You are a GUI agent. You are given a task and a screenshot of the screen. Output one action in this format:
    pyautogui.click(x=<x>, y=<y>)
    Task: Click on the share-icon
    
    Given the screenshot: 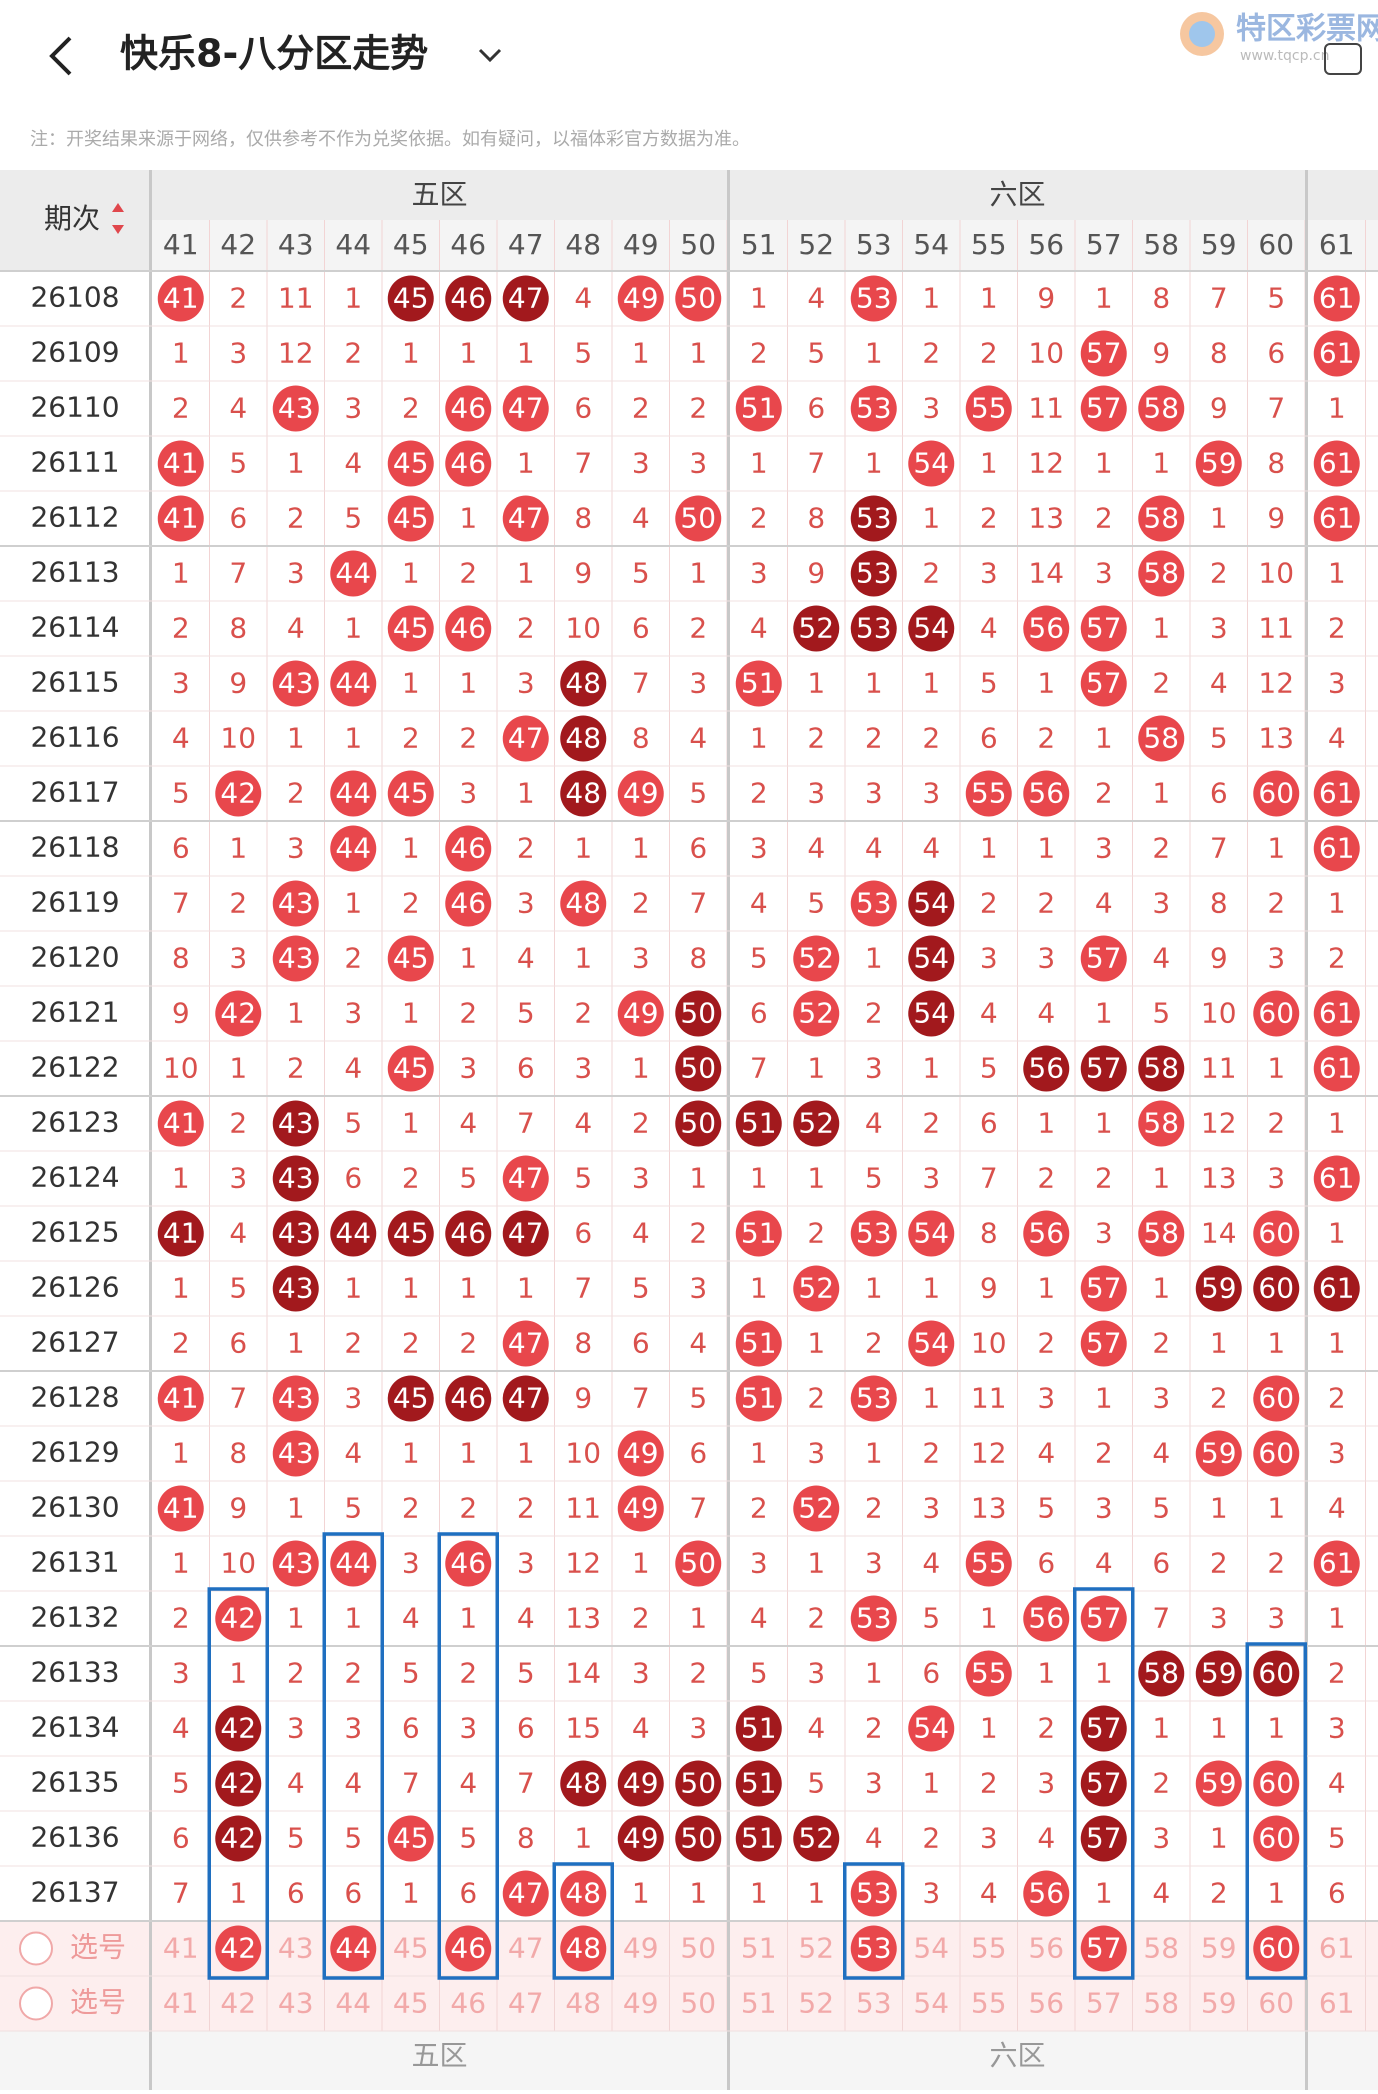 What is the action you would take?
    pyautogui.click(x=1343, y=59)
    